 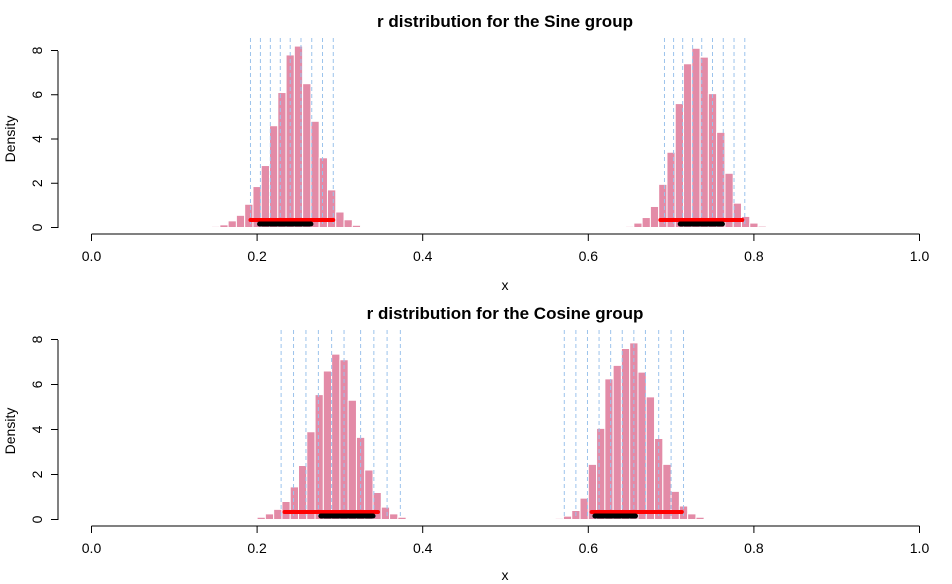 I want to click on chart-title: r distribution for the Sine group, so click(x=505, y=21).